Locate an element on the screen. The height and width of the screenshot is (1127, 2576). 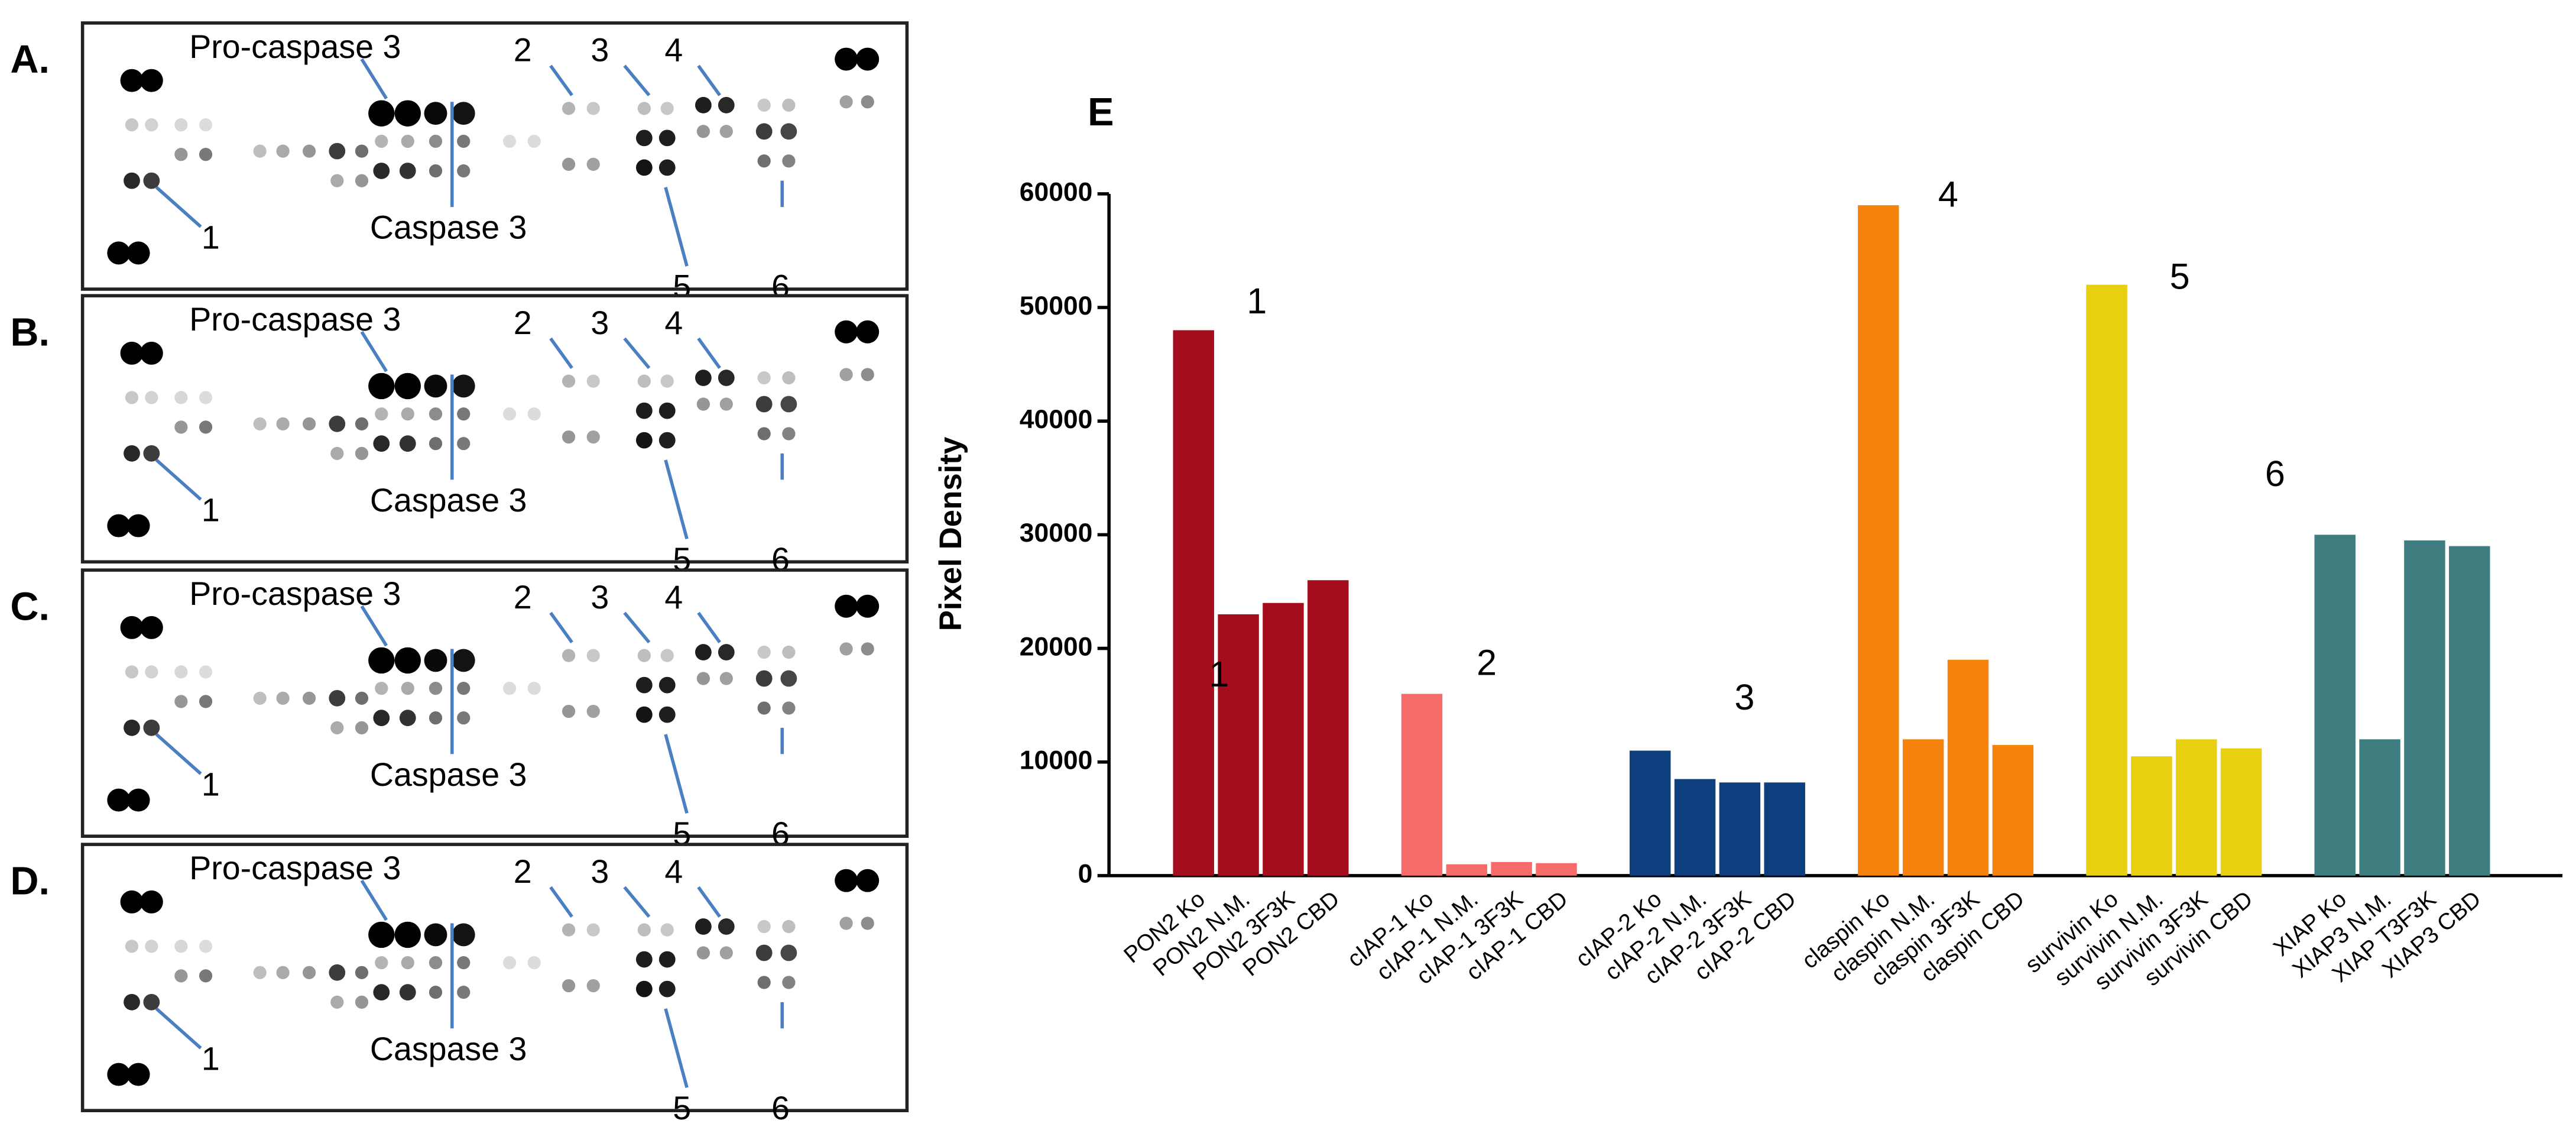
blot-annotation: 3 is located at coordinates (600, 323).